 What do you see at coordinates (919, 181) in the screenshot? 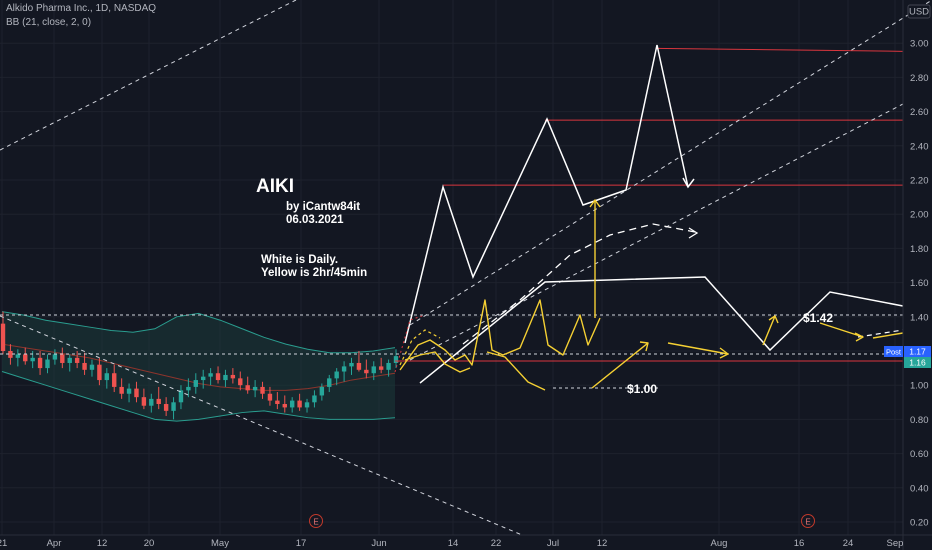
I see `price-tick-label: 2.20` at bounding box center [919, 181].